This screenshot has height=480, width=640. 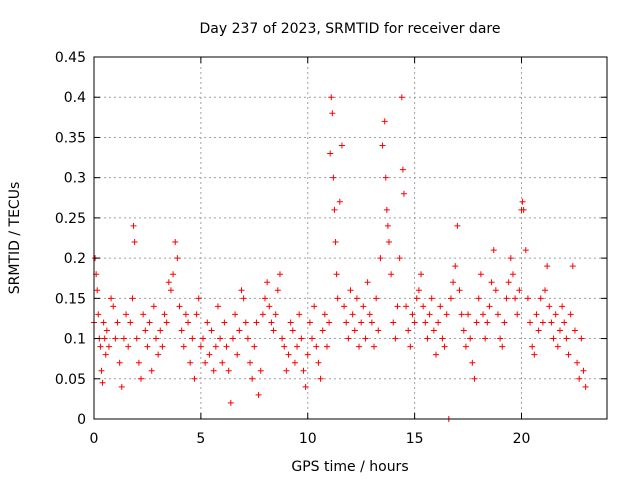 What do you see at coordinates (70, 380) in the screenshot?
I see `y-tick-label: 0.05` at bounding box center [70, 380].